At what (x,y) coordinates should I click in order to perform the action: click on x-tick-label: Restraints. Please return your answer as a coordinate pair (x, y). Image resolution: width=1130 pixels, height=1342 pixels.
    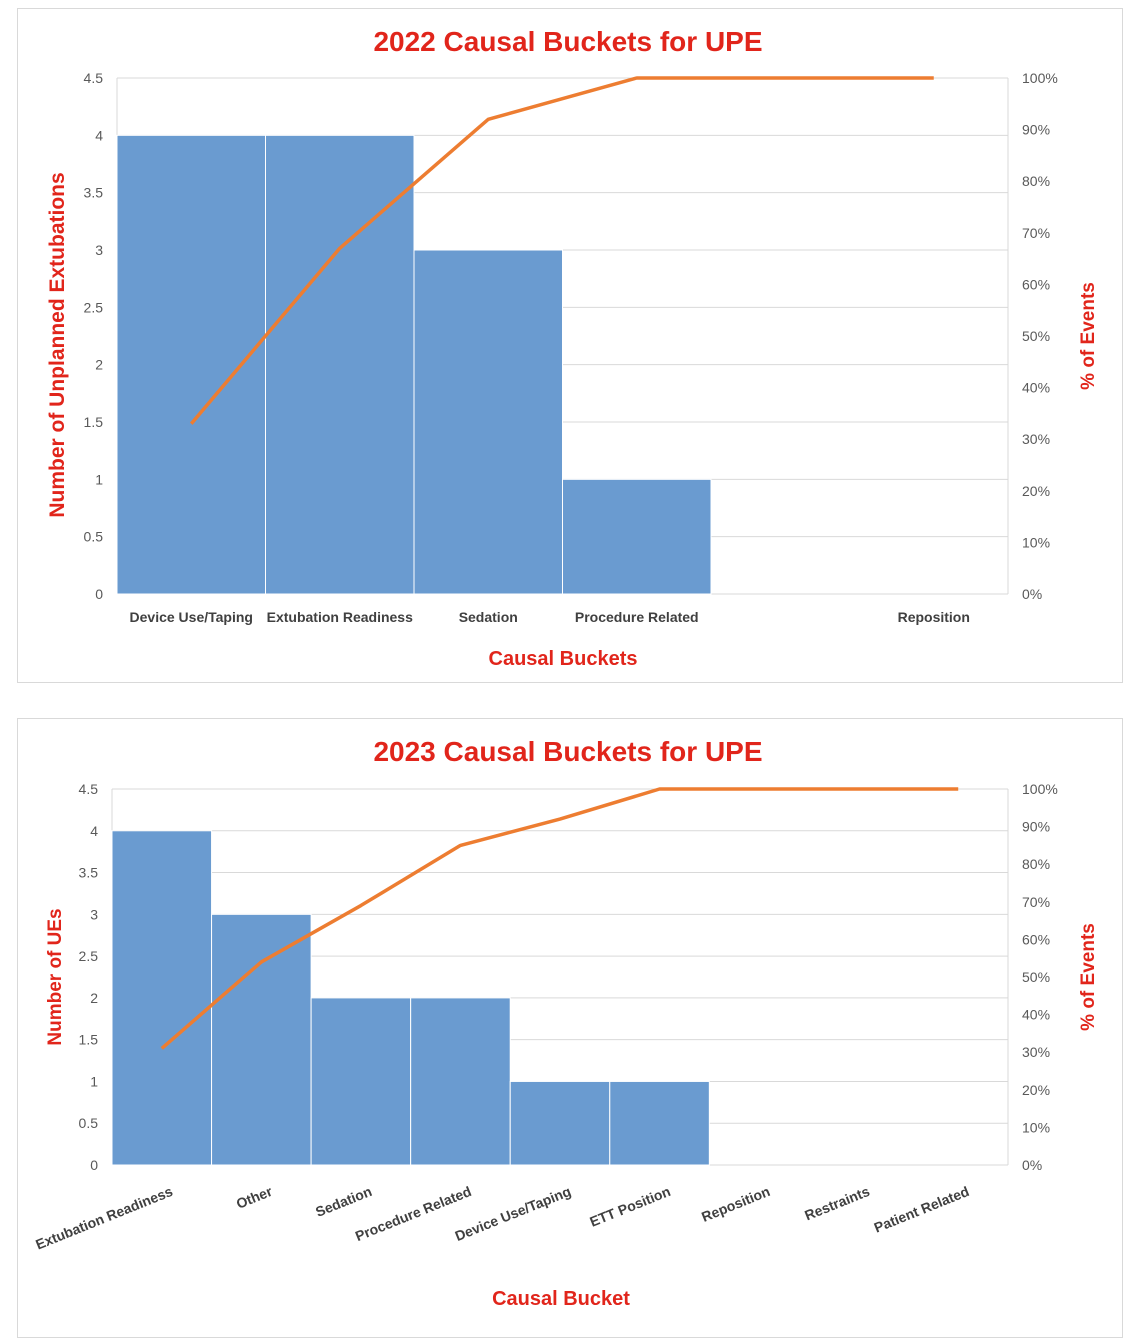
    Looking at the image, I should click on (837, 1203).